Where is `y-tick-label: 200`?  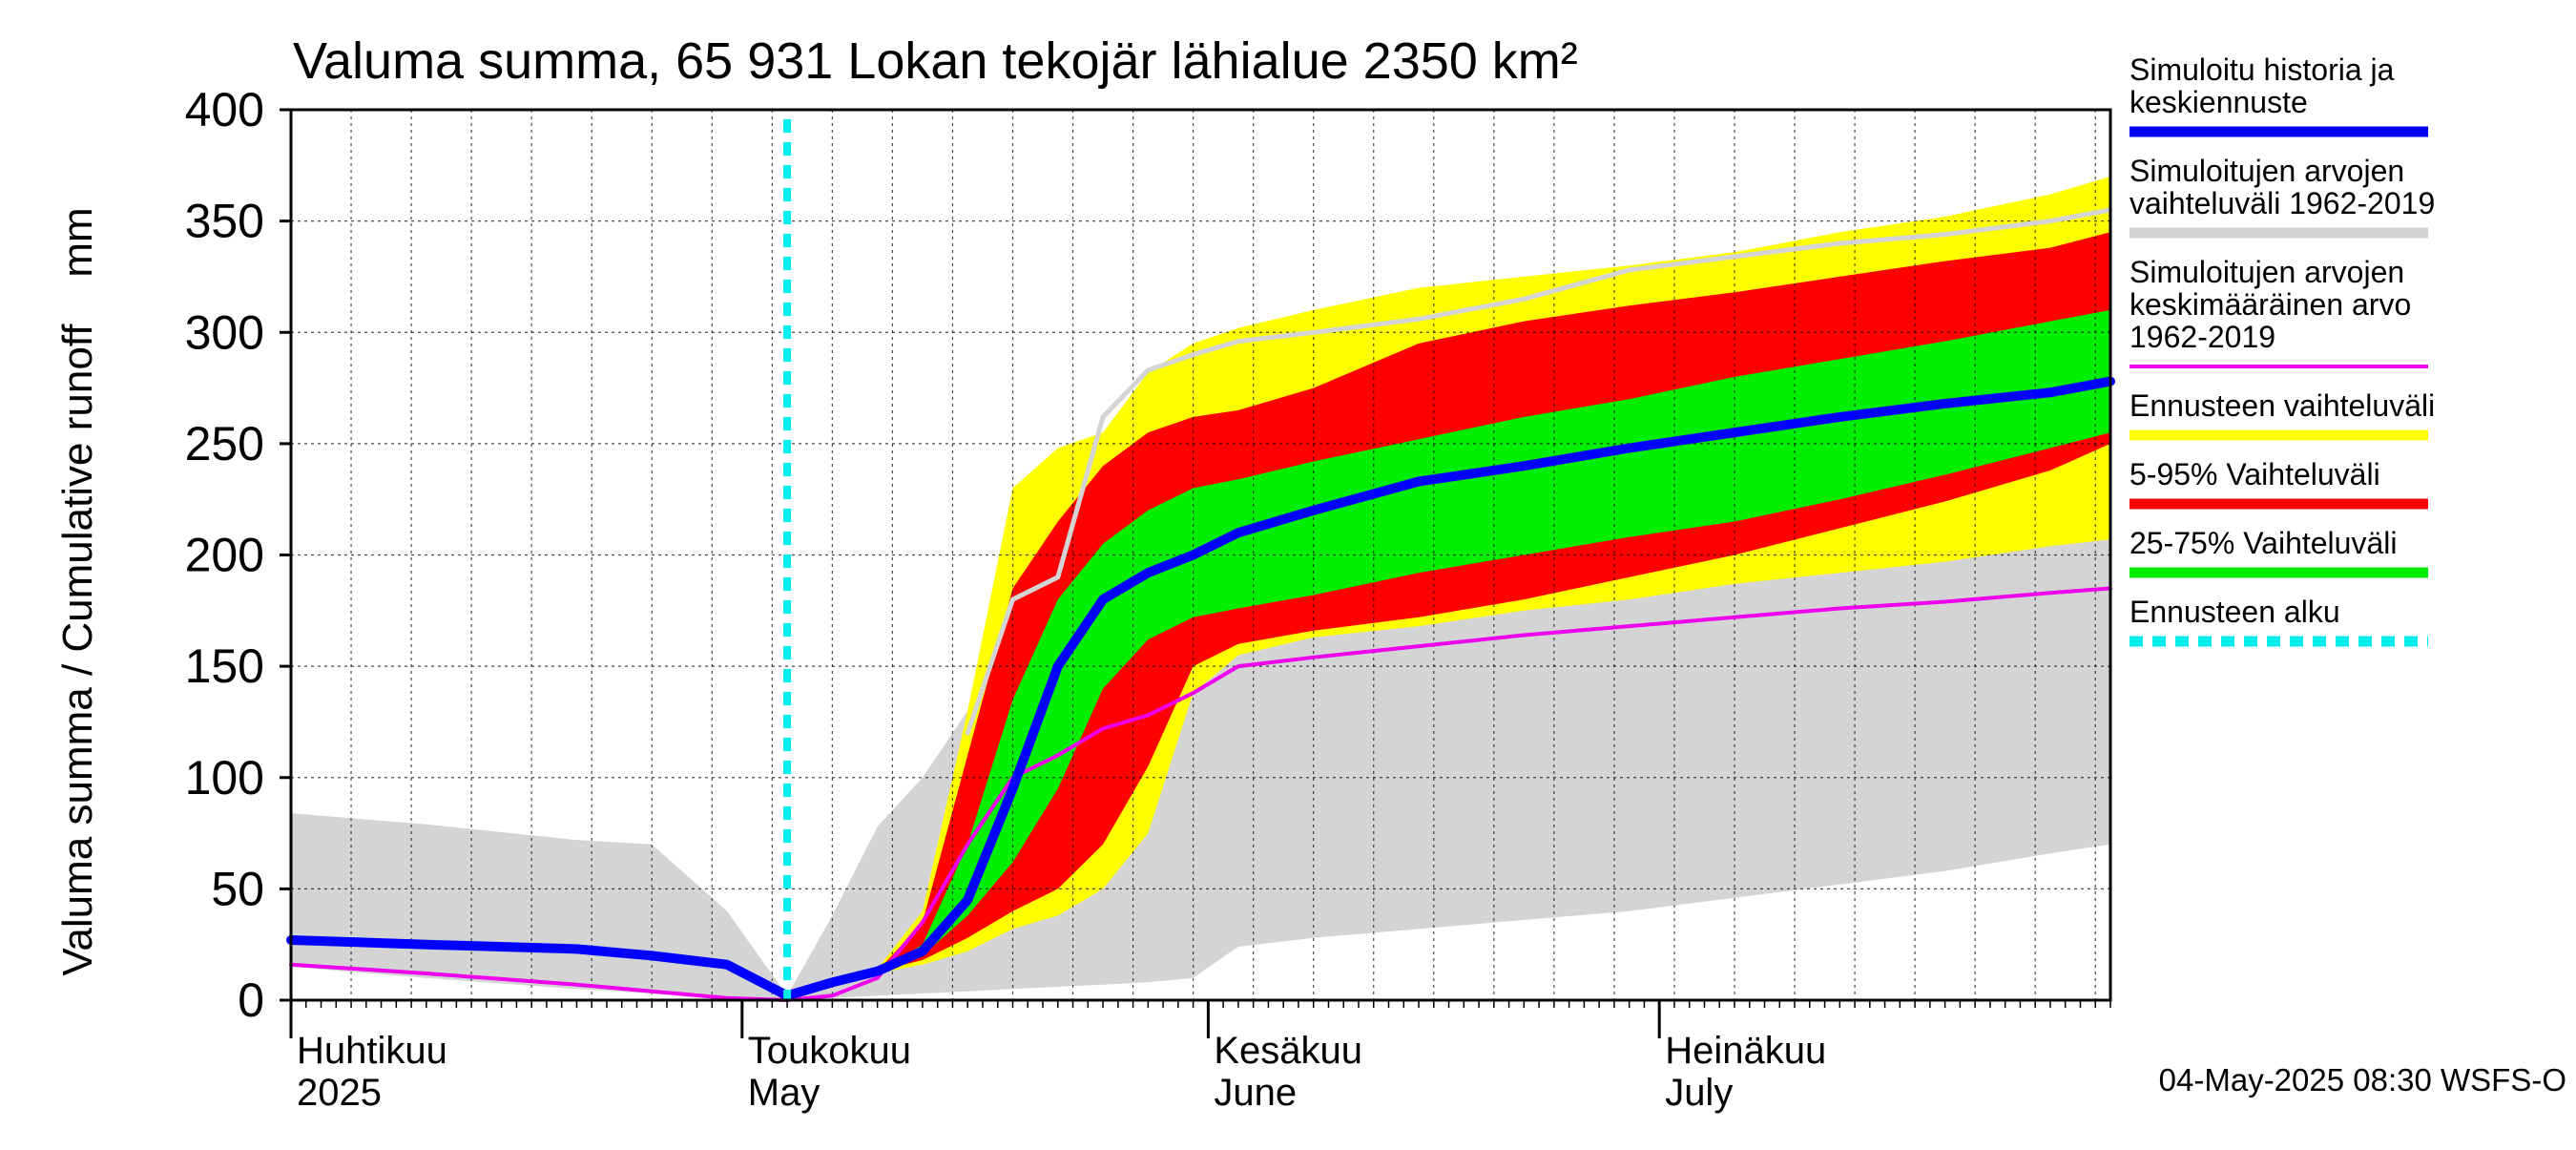
y-tick-label: 200 is located at coordinates (224, 555).